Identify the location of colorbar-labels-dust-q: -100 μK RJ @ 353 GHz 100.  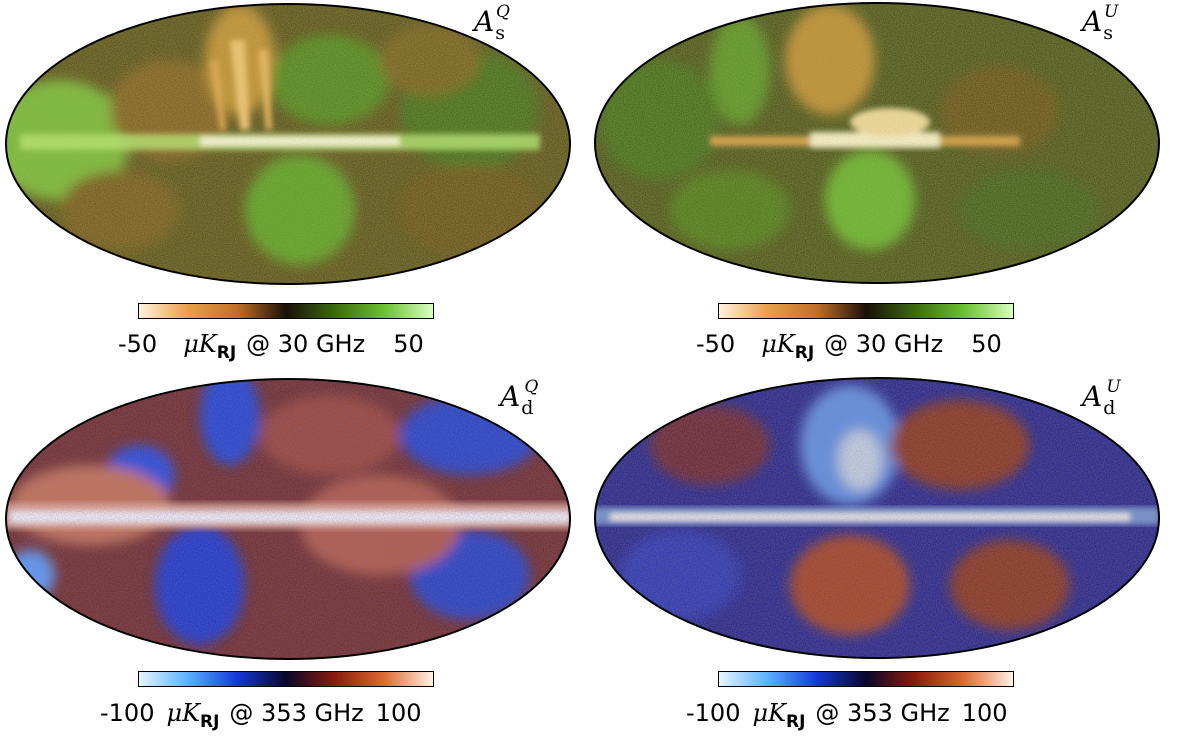
(261, 716).